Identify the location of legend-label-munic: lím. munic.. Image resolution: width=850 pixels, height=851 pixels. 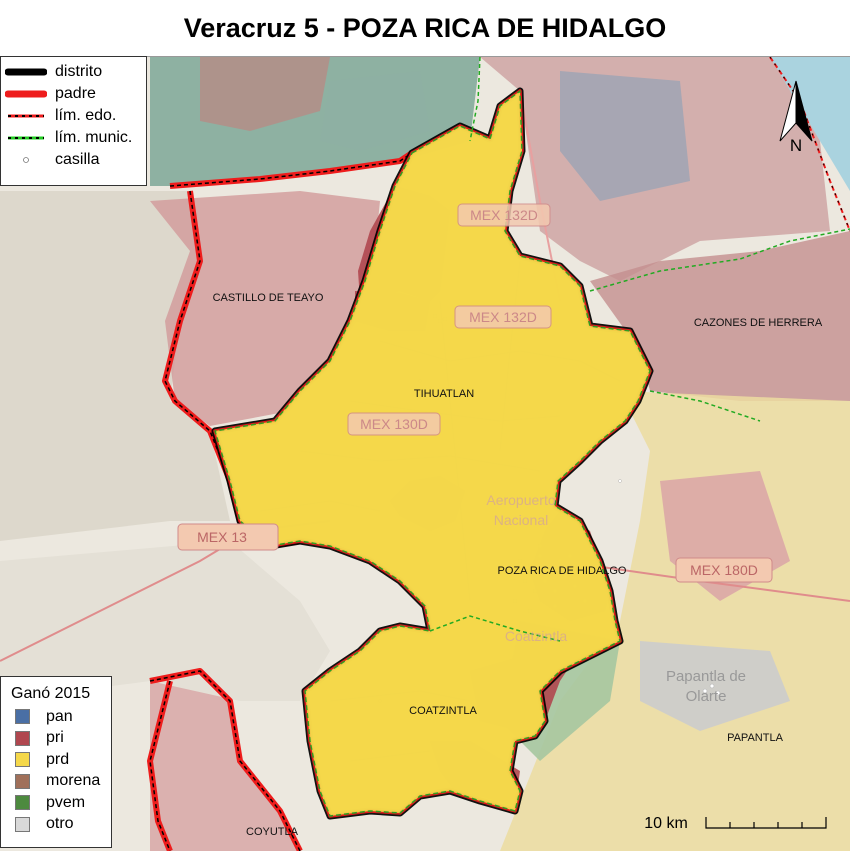
(94, 137).